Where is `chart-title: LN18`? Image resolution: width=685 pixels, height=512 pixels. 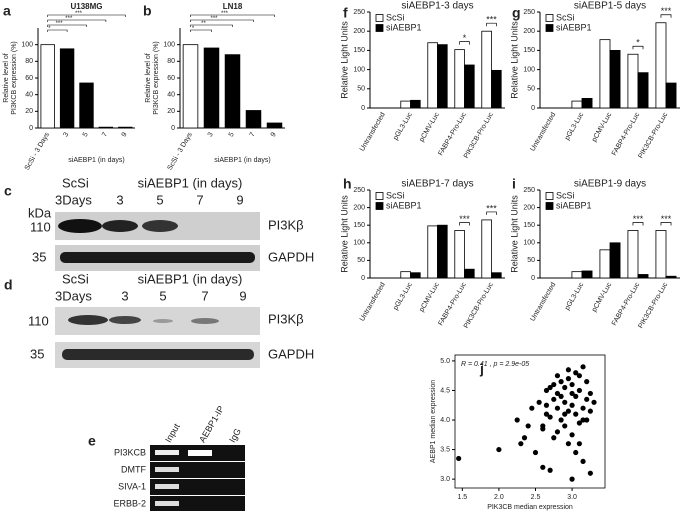
chart-title: LN18 is located at coordinates (233, 6).